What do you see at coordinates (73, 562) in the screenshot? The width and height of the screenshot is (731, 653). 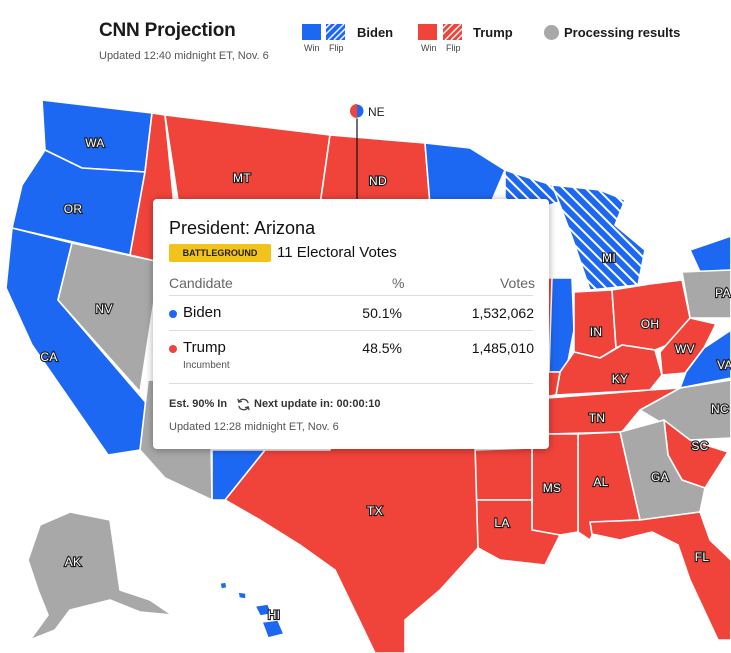 I see `label-ak: AK` at bounding box center [73, 562].